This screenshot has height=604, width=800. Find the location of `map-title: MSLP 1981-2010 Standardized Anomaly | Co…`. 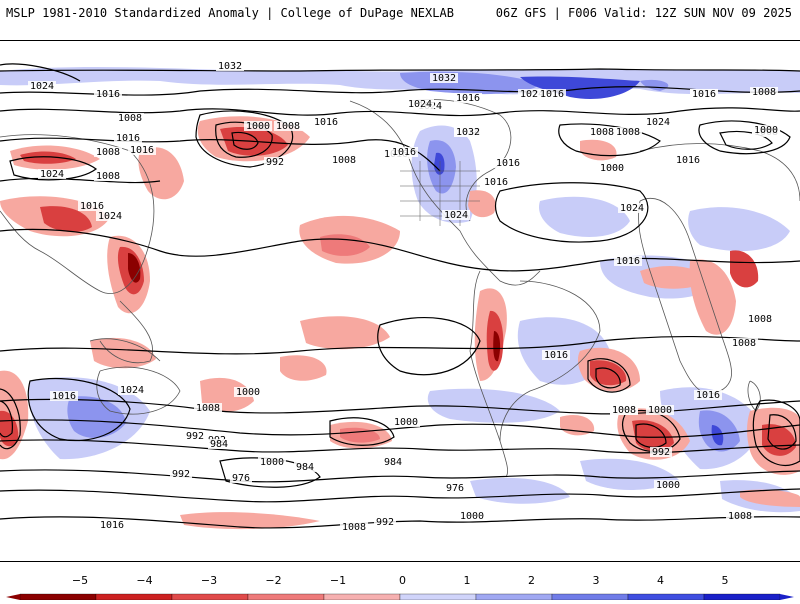

map-title: MSLP 1981-2010 Standardized Anomaly | Co… is located at coordinates (230, 13).